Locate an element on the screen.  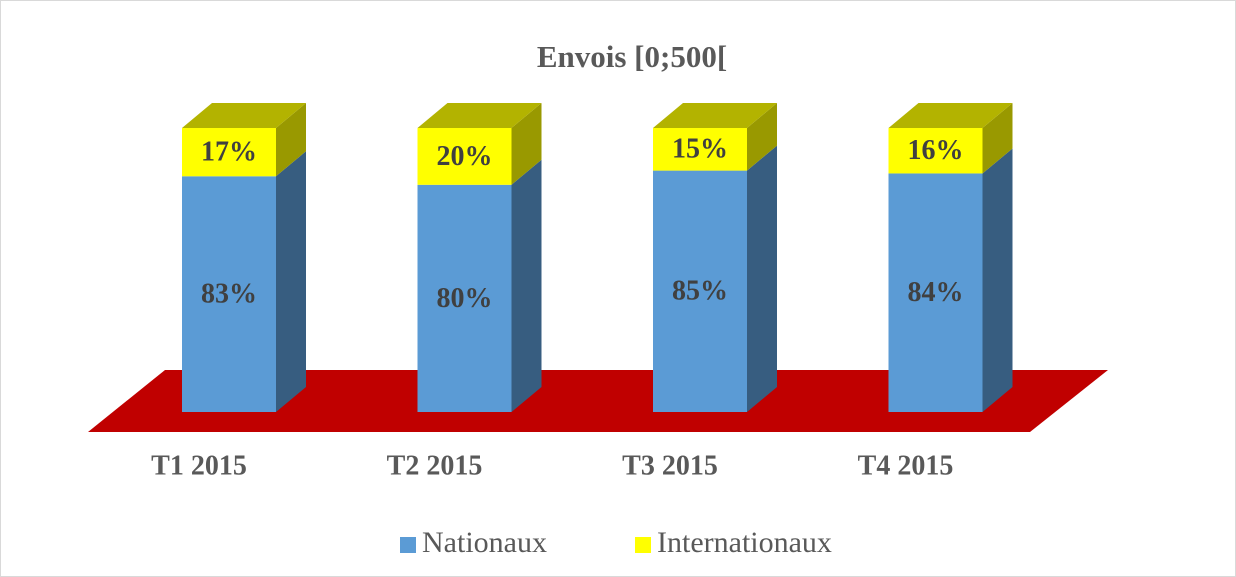
floor is located at coordinates (598, 401).